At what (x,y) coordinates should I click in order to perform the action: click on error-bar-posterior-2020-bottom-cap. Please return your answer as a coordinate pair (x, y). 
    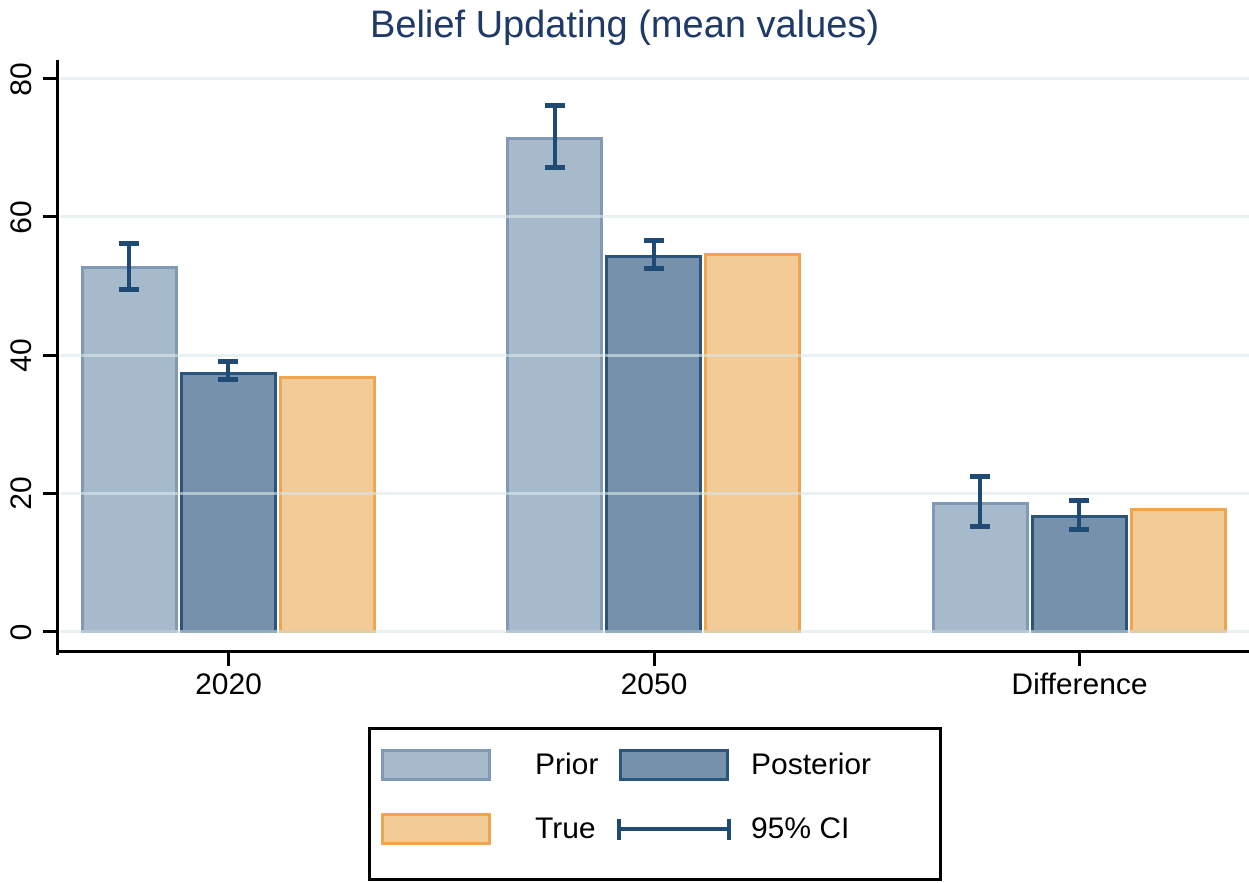
    Looking at the image, I should click on (228, 380).